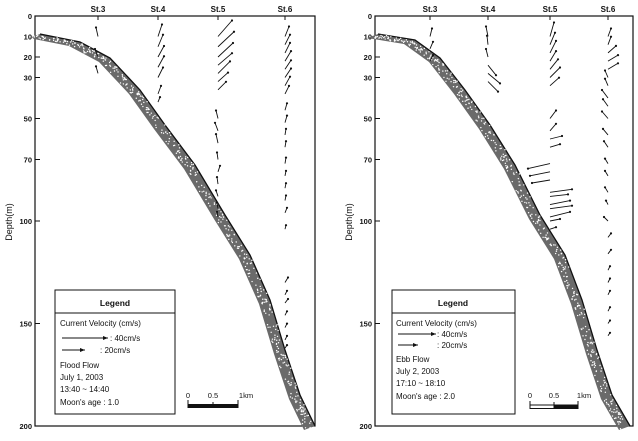 This screenshot has height=441, width=638. What do you see at coordinates (82, 377) in the screenshot?
I see `legend-date: July 1, 2003` at bounding box center [82, 377].